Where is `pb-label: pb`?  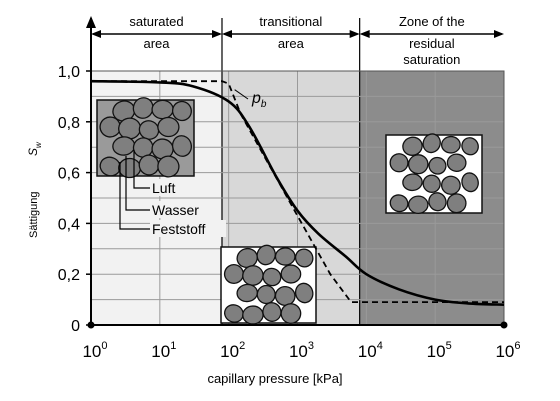
pb-label: pb is located at coordinates (259, 100).